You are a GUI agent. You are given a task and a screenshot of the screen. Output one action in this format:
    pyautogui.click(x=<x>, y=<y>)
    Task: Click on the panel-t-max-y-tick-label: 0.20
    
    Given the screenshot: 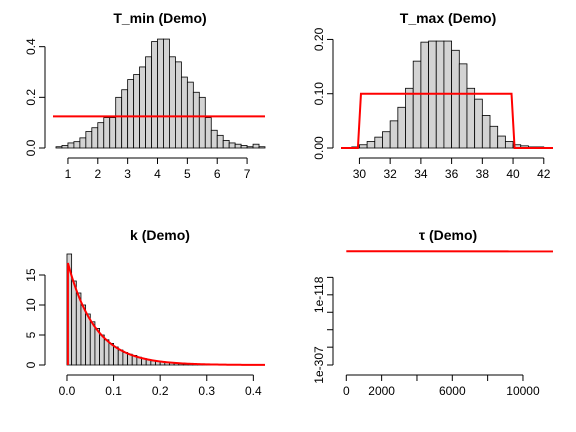 What is the action you would take?
    pyautogui.click(x=319, y=39)
    